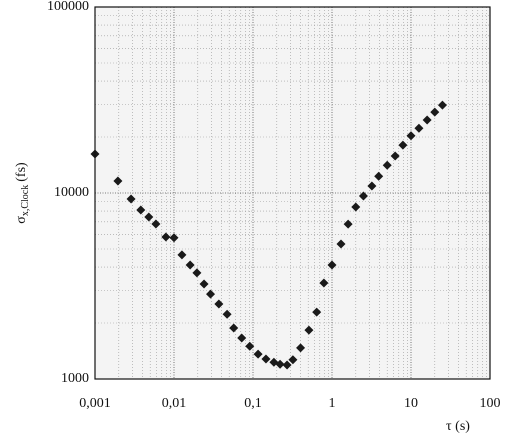 The image size is (506, 442). What do you see at coordinates (253, 403) in the screenshot?
I see `x-tick-label: 0,1` at bounding box center [253, 403].